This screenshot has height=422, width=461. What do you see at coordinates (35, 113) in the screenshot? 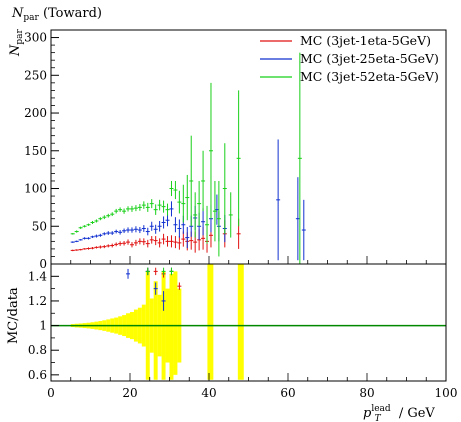
I see `top-y-tick-label-200: 200` at bounding box center [35, 113].